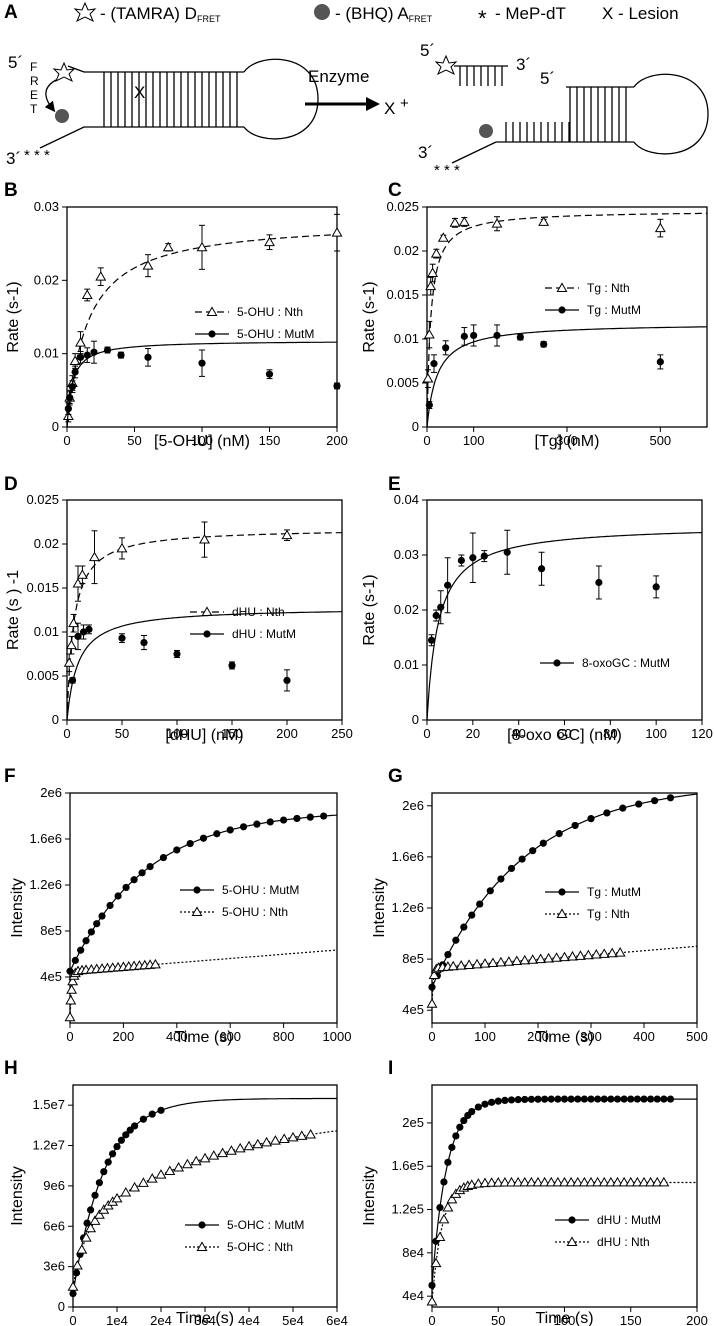  I want to click on svg-text: R, so click(34, 81).